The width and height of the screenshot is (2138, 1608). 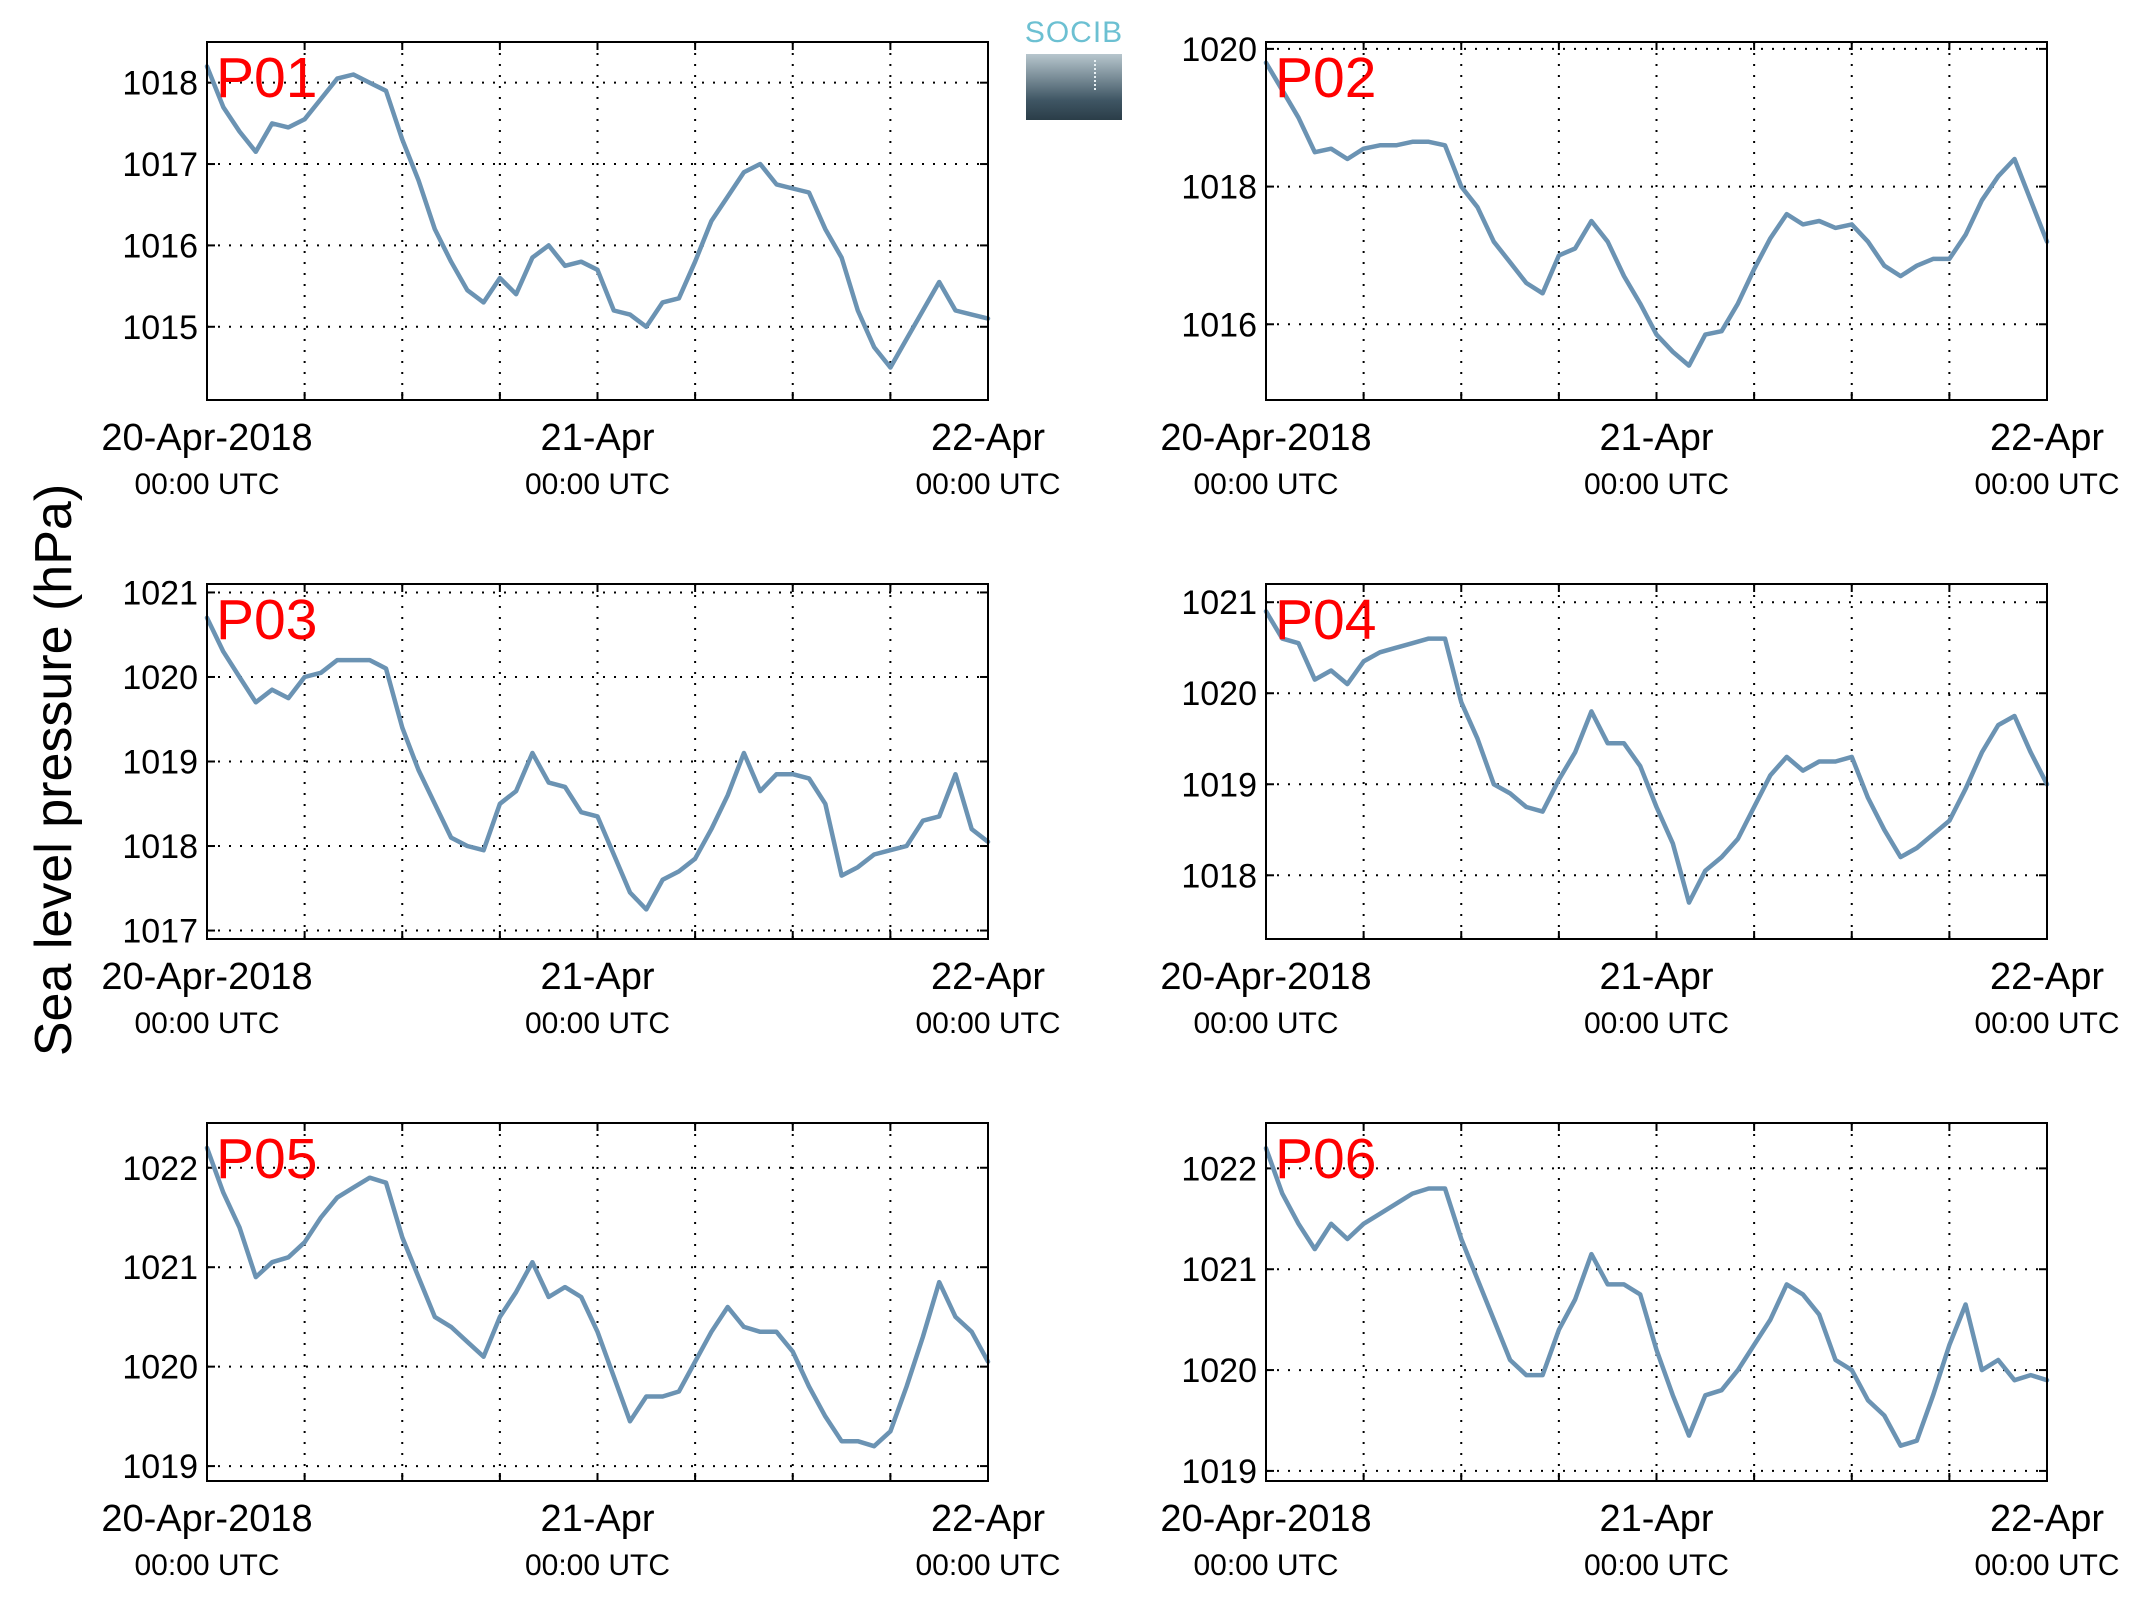 I want to click on data-line-p06, so click(x=1656, y=1296).